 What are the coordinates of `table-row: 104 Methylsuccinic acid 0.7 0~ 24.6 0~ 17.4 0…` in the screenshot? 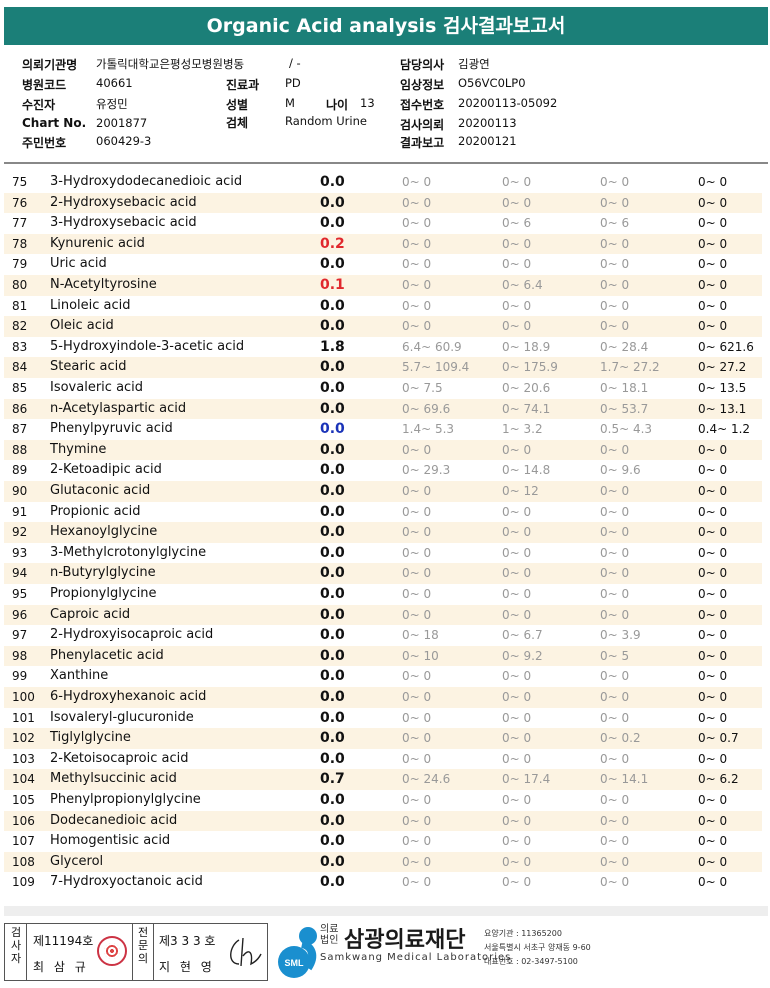 It's located at (383, 779).